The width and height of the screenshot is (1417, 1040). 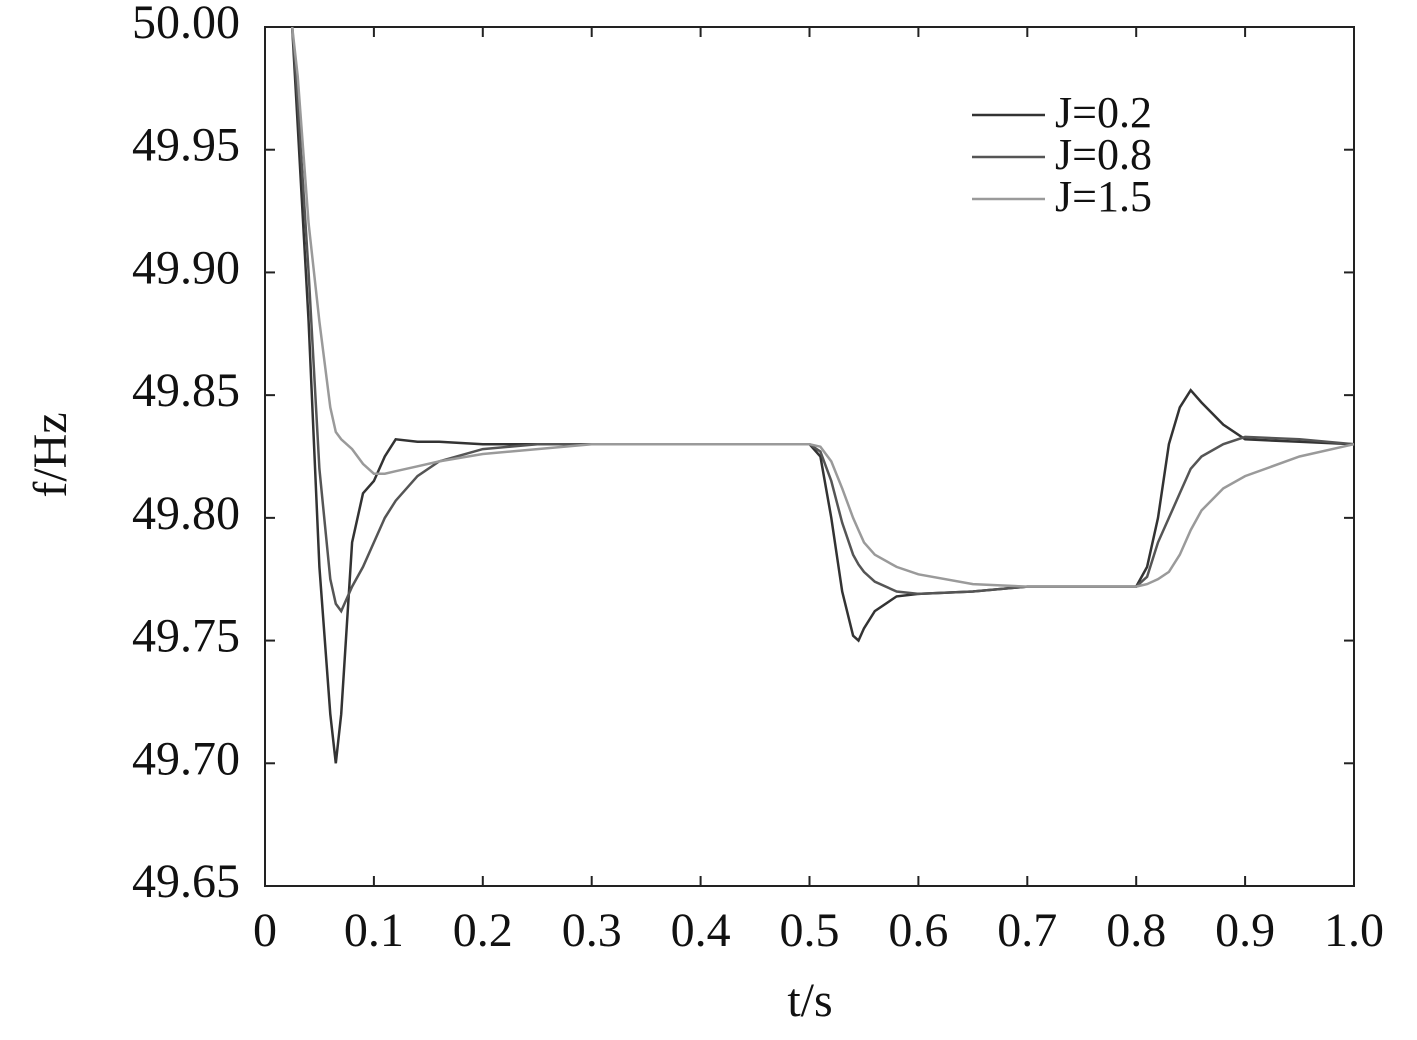 I want to click on y-tick-label: 49.90, so click(x=186, y=267).